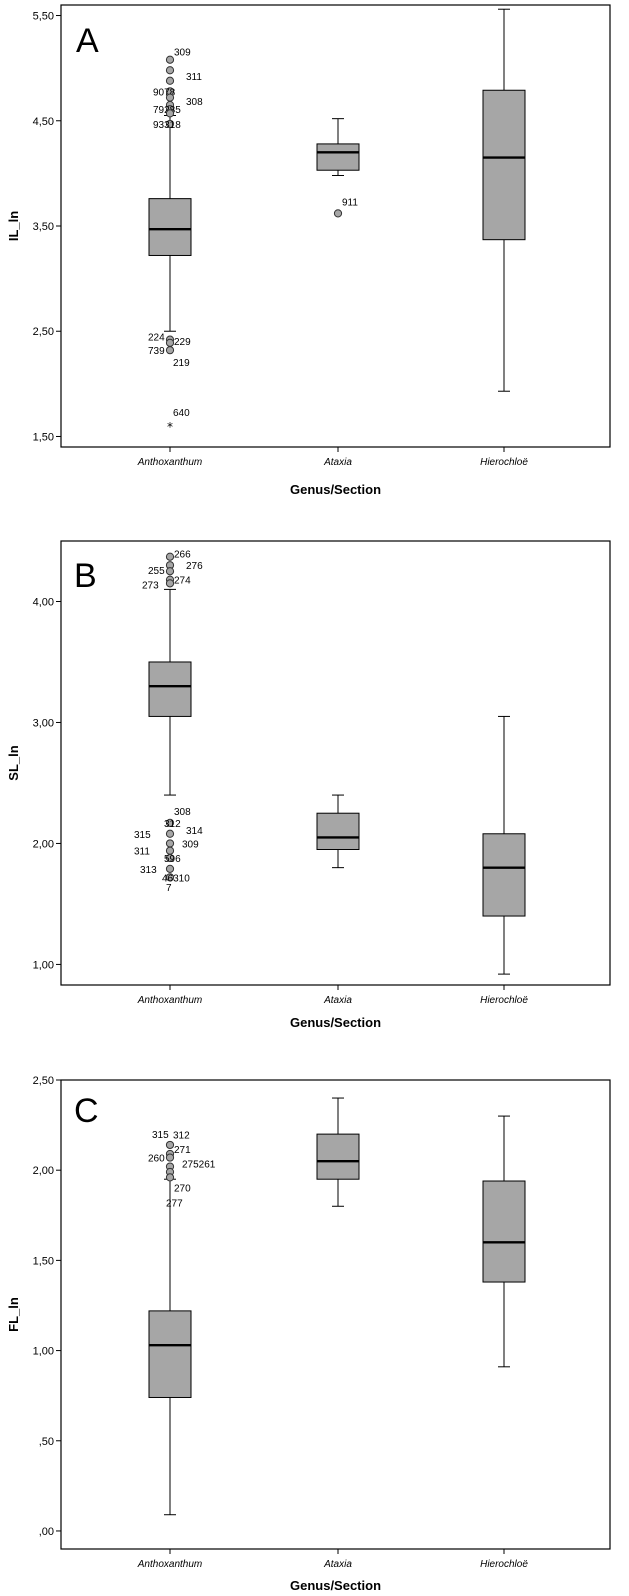 The image size is (629, 1596). What do you see at coordinates (148, 870) in the screenshot?
I see `outlier-label: 313` at bounding box center [148, 870].